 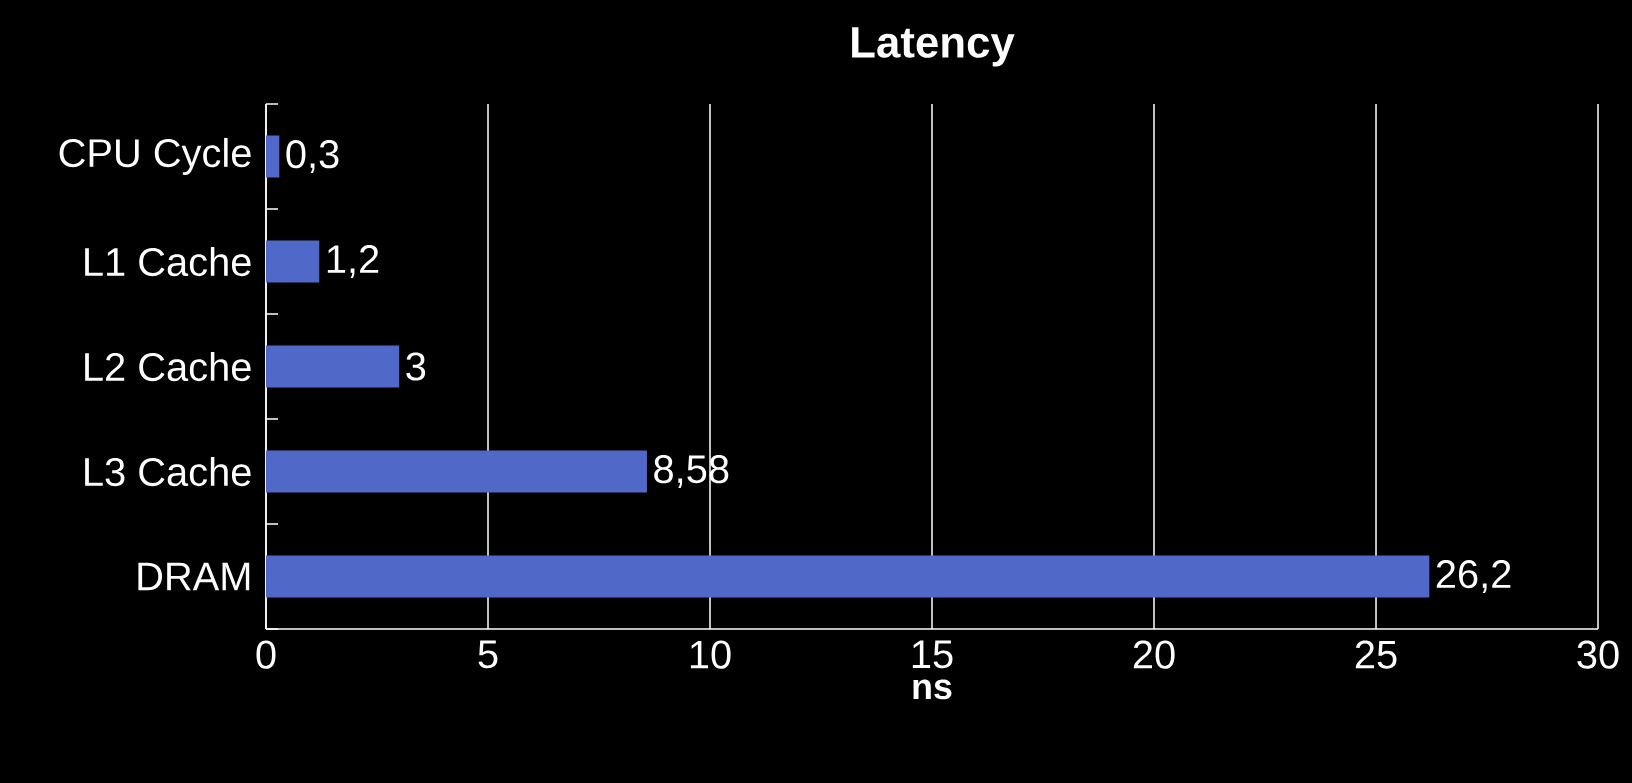 I want to click on y-tick-label: L2 Cache, so click(x=168, y=366).